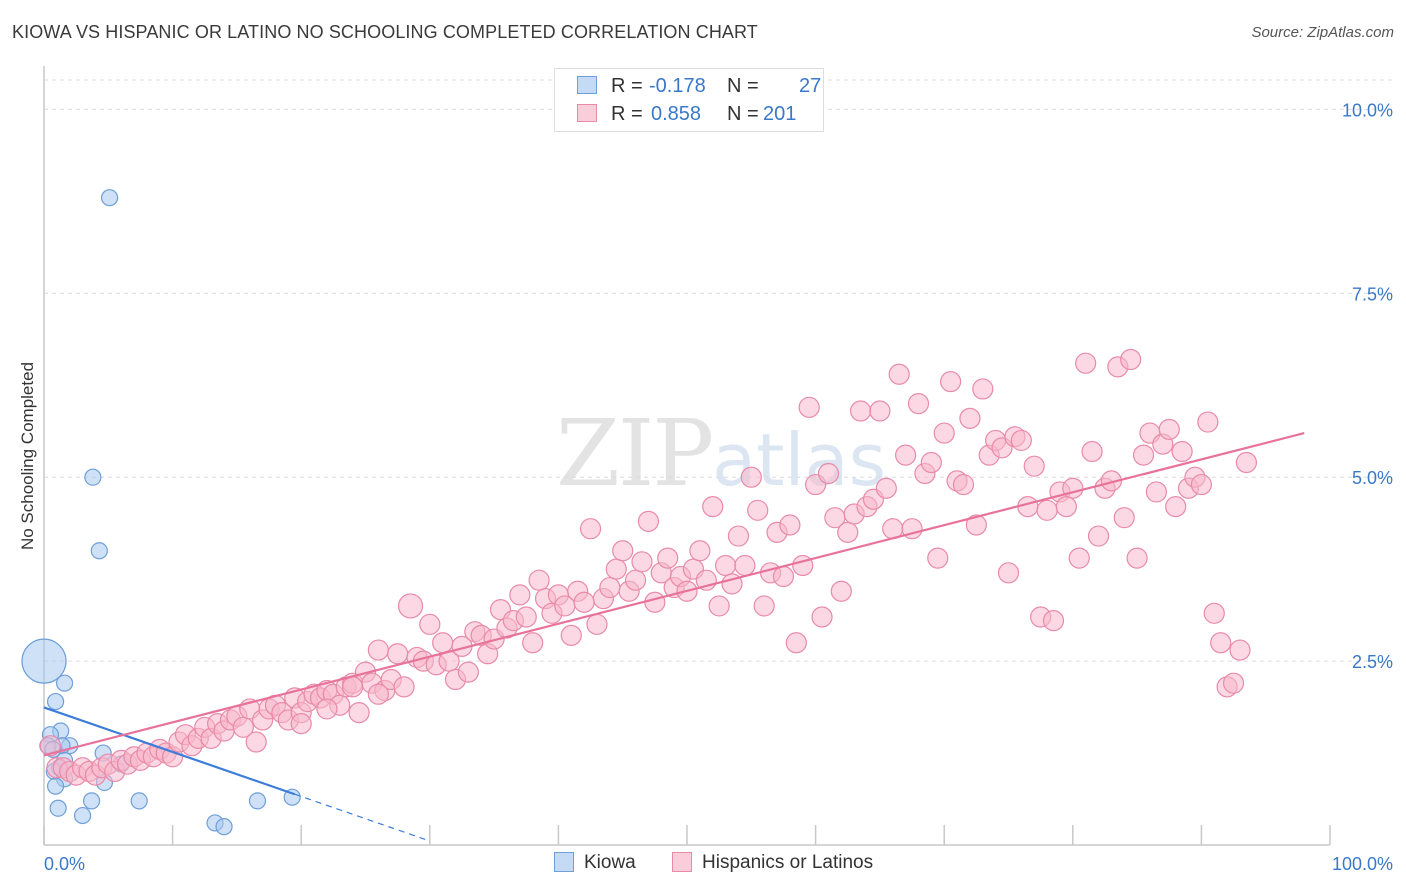 Image resolution: width=1406 pixels, height=892 pixels. What do you see at coordinates (677, 86) in the screenshot?
I see `legend-r-value: -0.178` at bounding box center [677, 86].